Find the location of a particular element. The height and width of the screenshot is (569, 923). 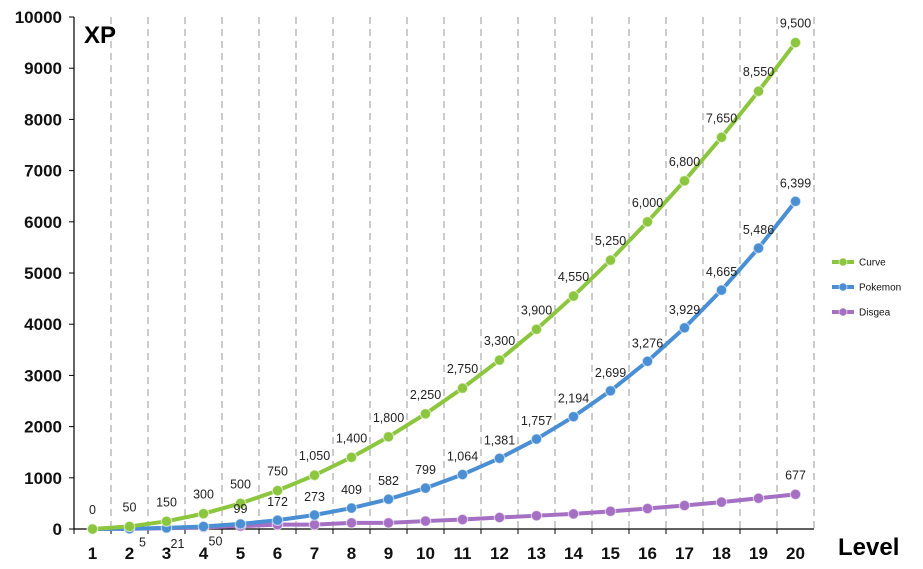

data-label-curve: 8,550 is located at coordinates (758, 72).